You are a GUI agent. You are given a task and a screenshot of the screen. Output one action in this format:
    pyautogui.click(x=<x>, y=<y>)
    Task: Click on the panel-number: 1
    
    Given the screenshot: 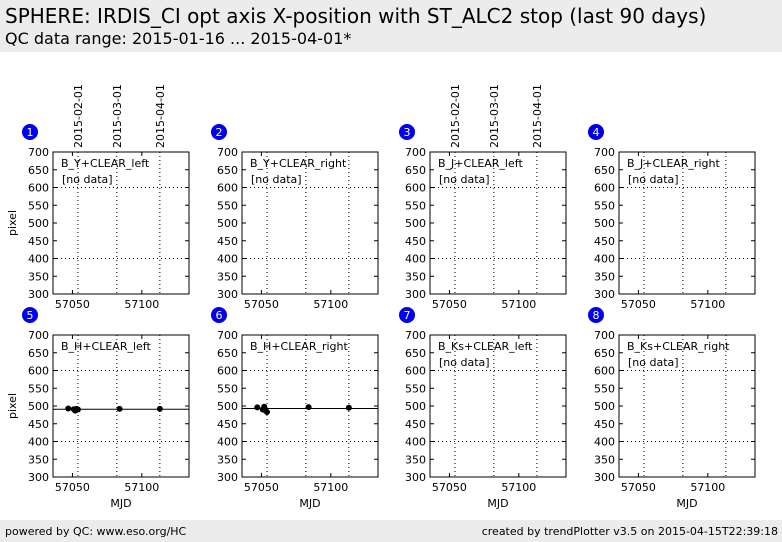 What is the action you would take?
    pyautogui.click(x=30, y=132)
    